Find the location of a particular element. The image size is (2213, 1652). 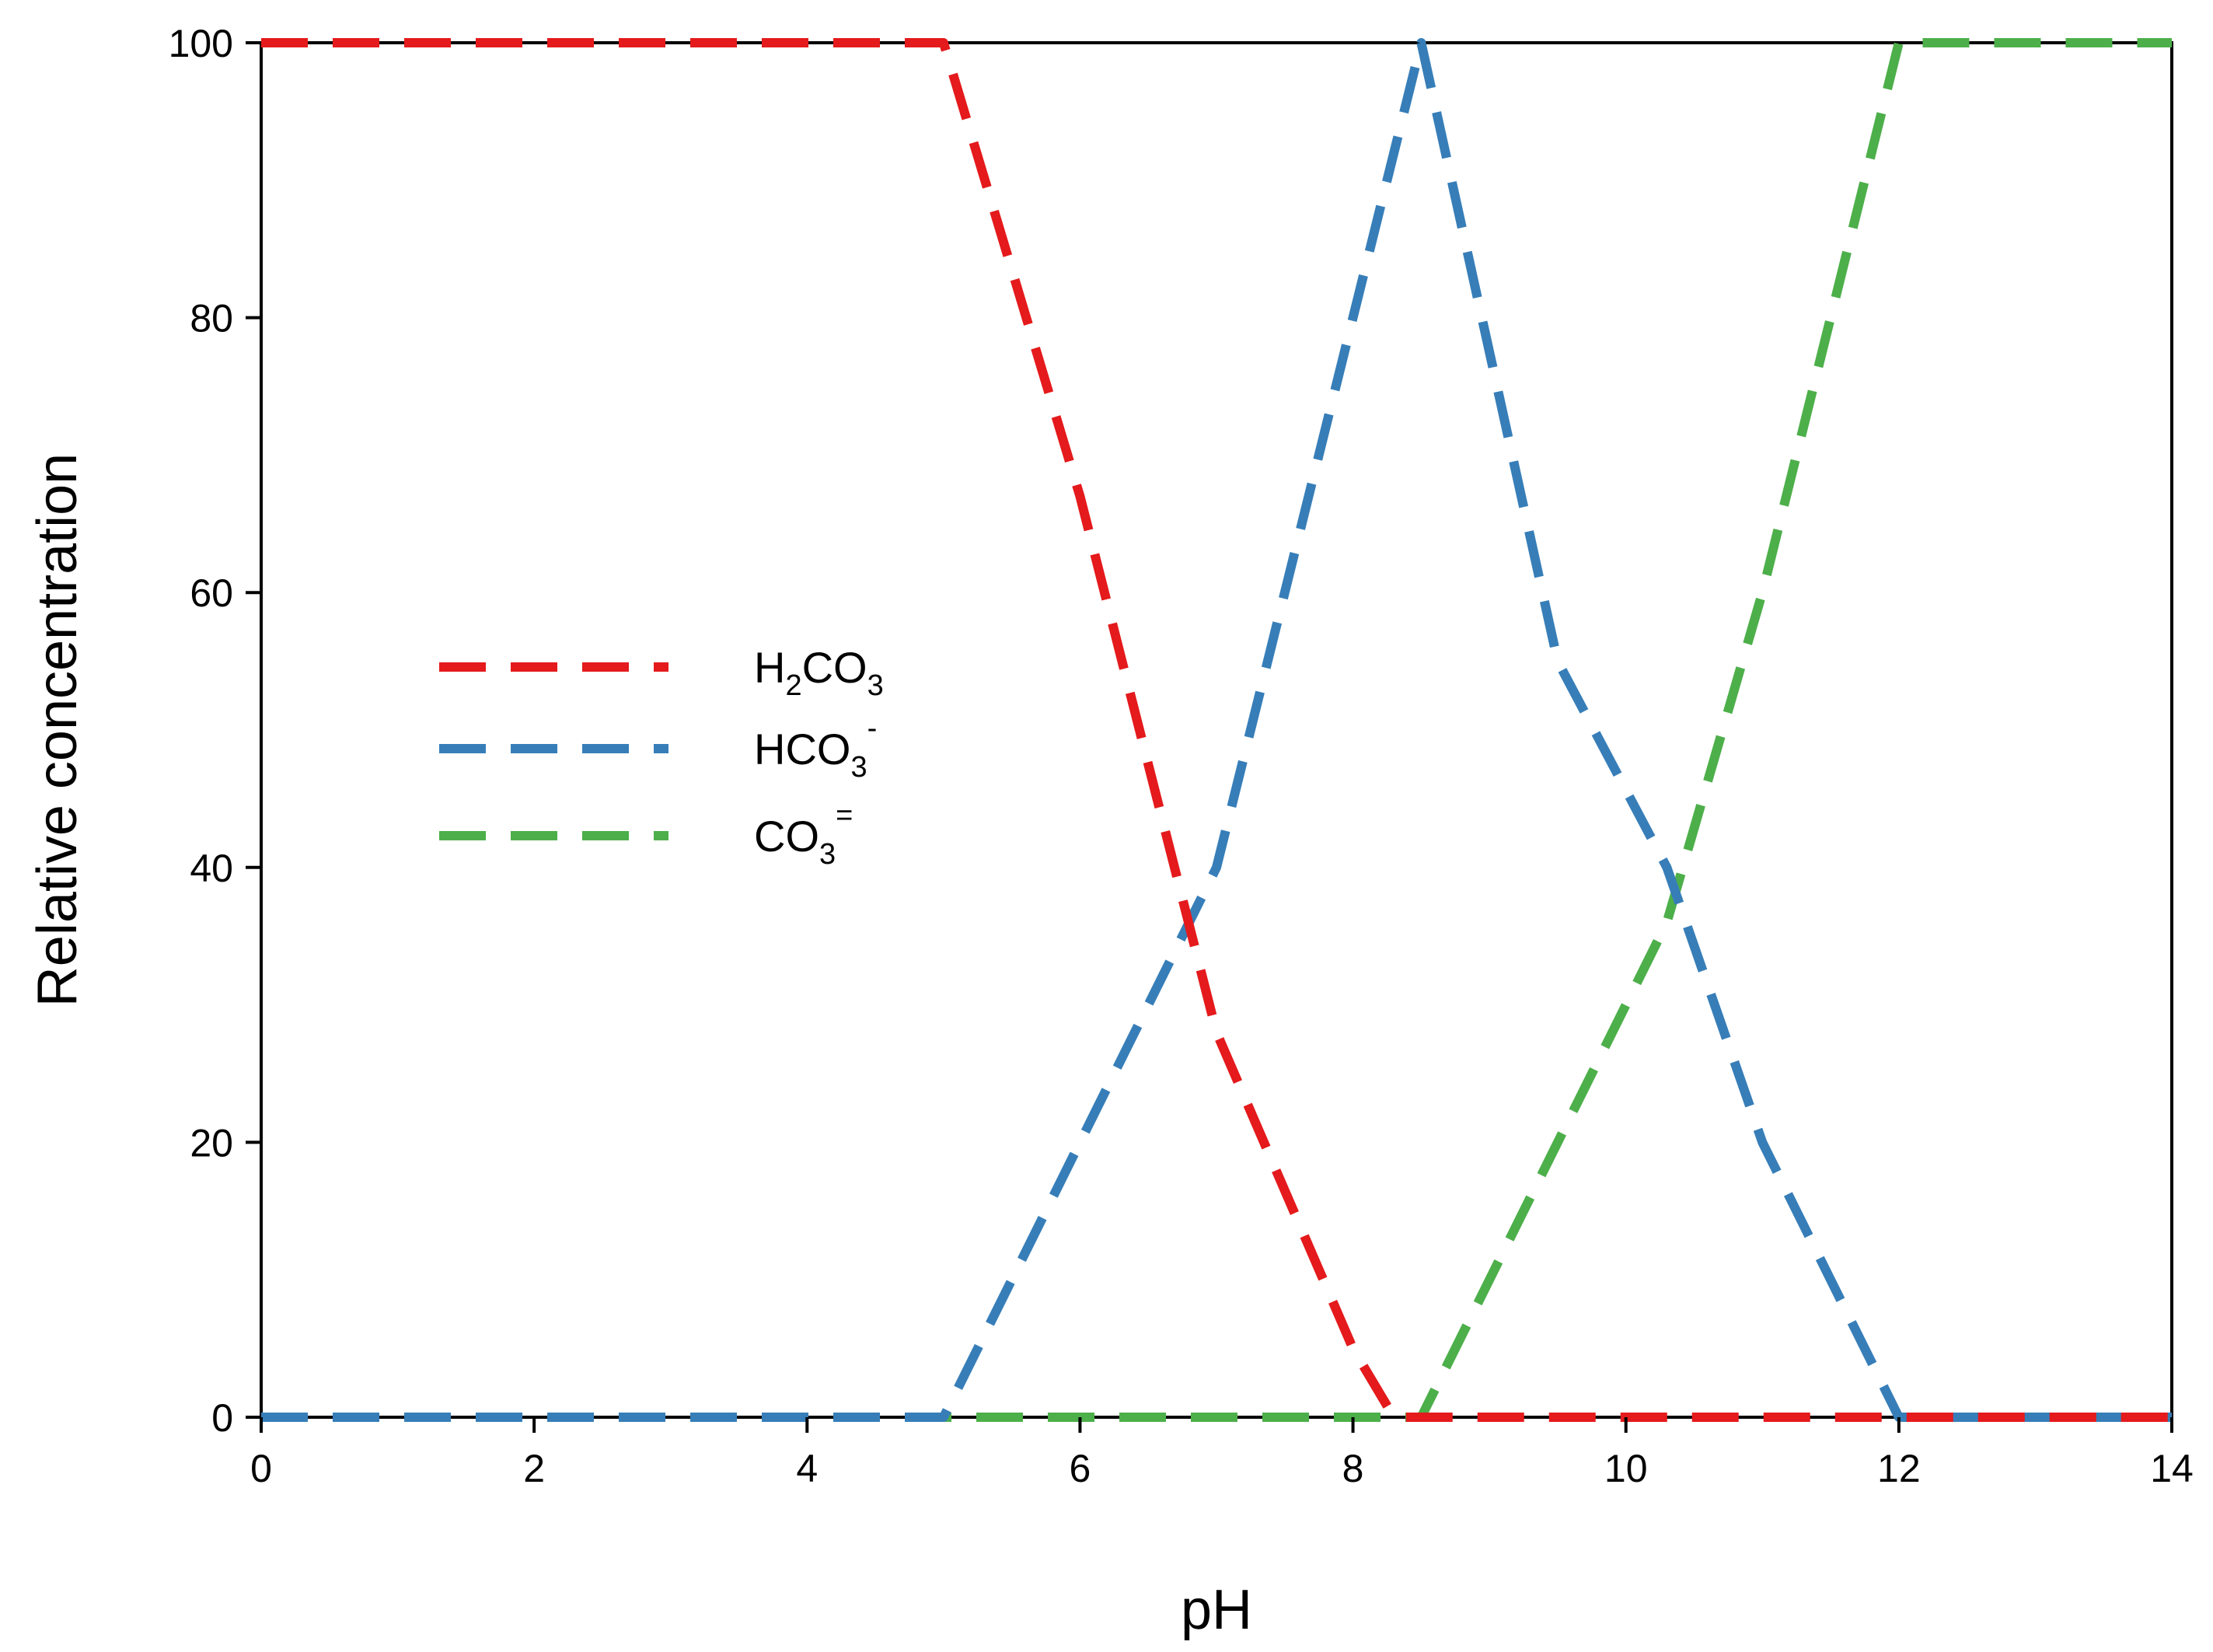

legend-label-part: - is located at coordinates (873, 728).